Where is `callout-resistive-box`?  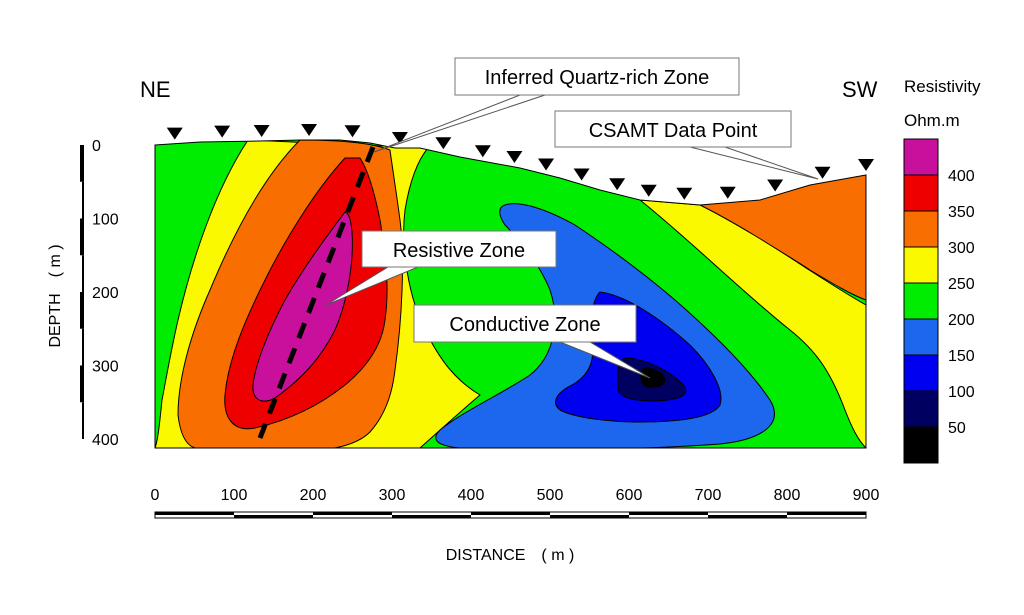
callout-resistive-box is located at coordinates (459, 249).